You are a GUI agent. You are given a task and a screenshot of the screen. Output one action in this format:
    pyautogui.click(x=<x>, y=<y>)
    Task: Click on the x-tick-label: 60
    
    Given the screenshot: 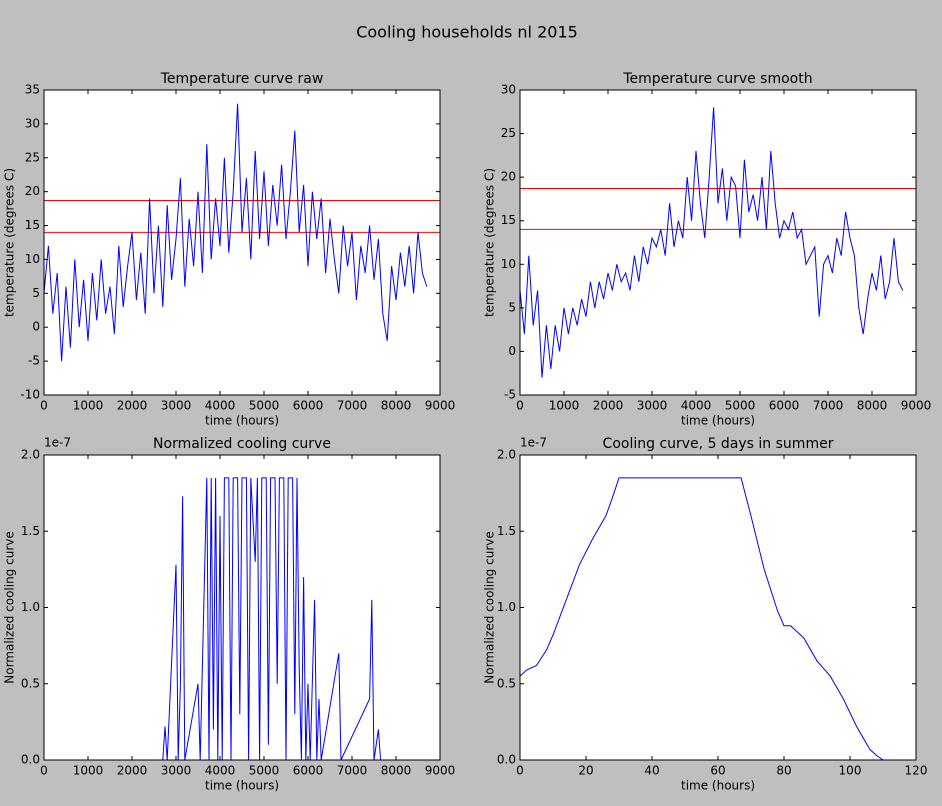 What is the action you would take?
    pyautogui.click(x=717, y=771)
    